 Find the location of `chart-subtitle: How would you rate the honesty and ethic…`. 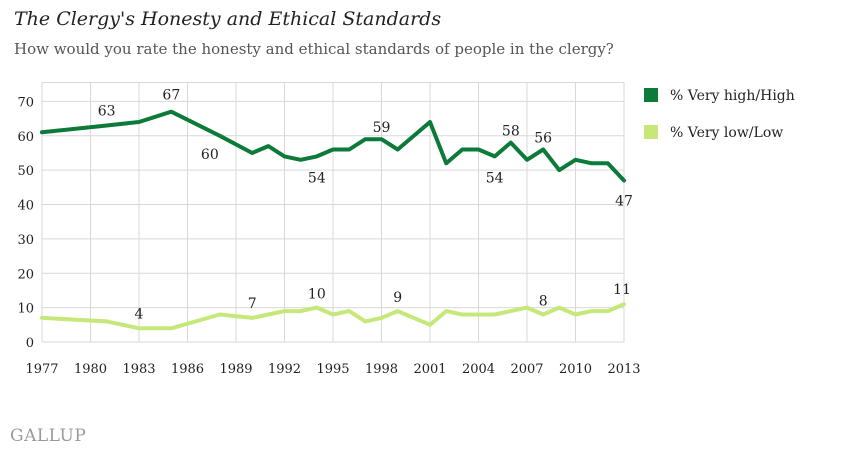

chart-subtitle: How would you rate the honesty and ethic… is located at coordinates (314, 49).